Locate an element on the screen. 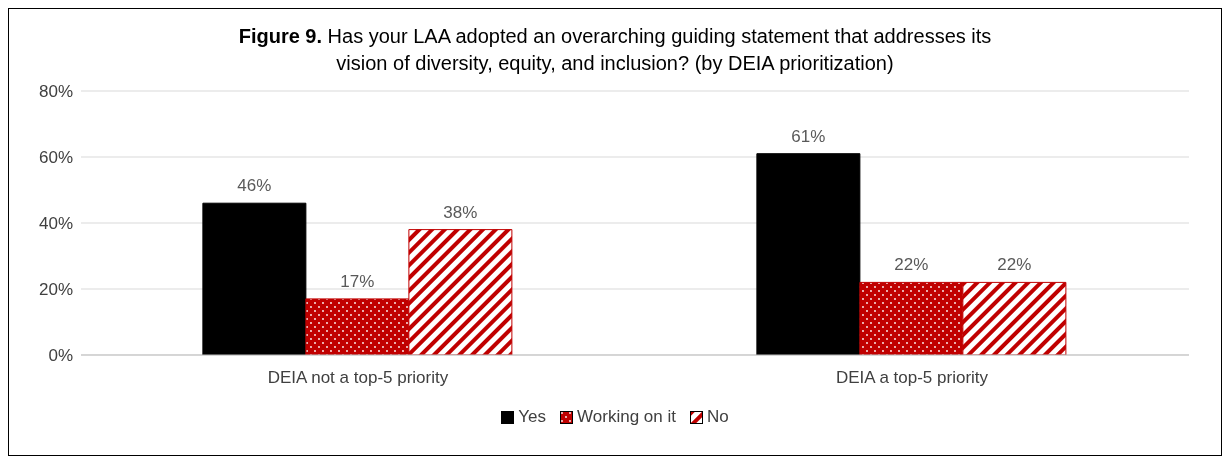 The height and width of the screenshot is (466, 1232). y-tick-label: 40% is located at coordinates (55, 224).